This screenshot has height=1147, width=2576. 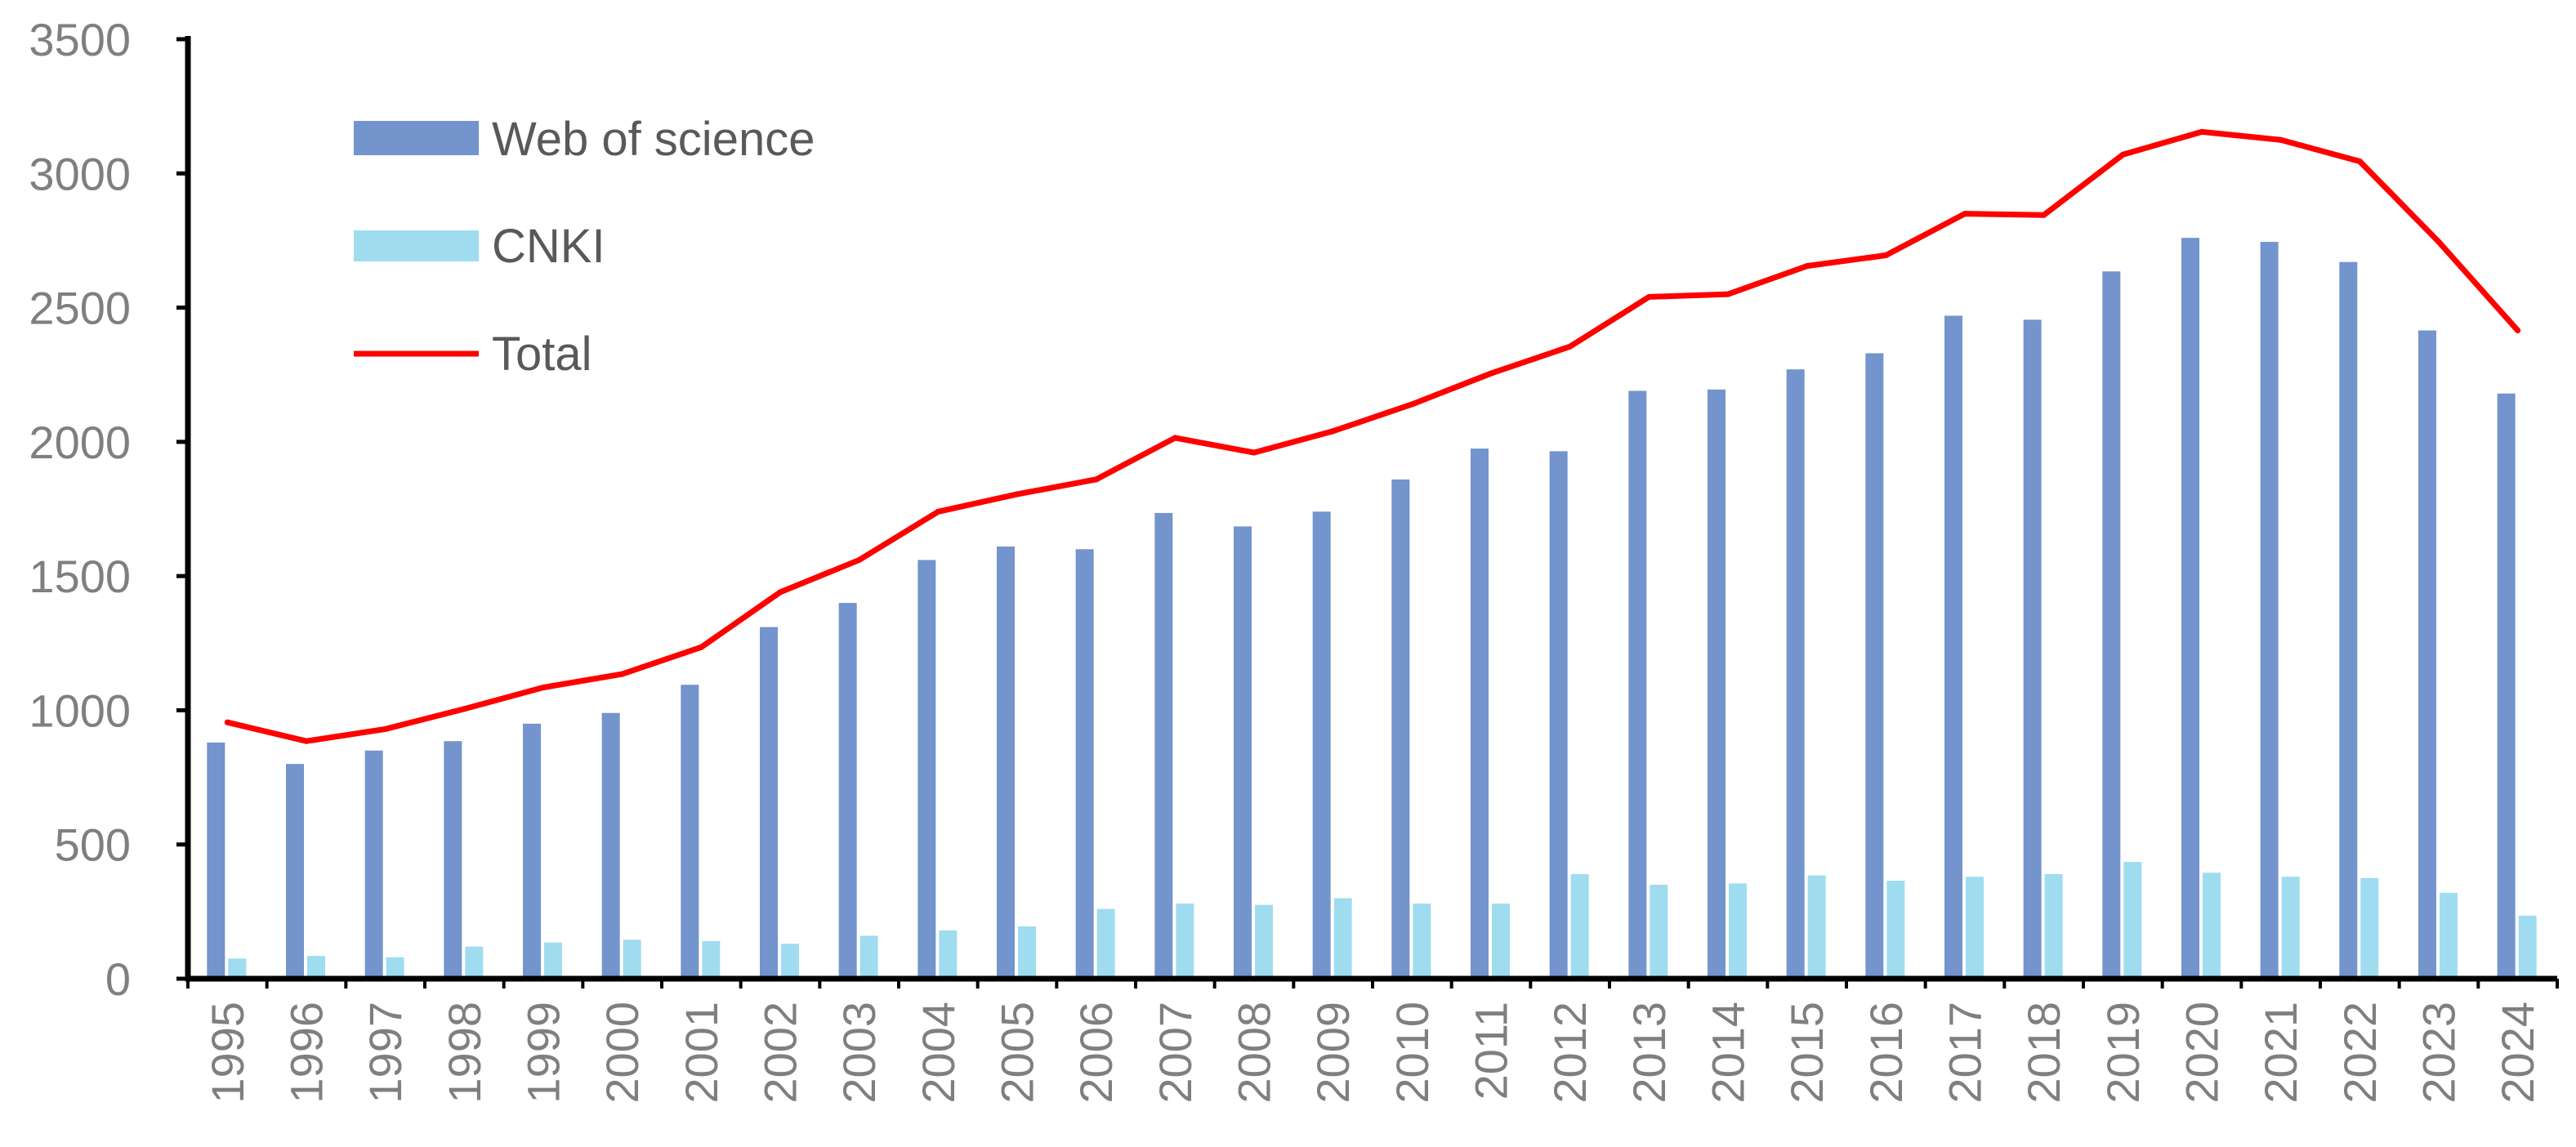 What do you see at coordinates (93, 845) in the screenshot?
I see `y-tick-label-500: 500` at bounding box center [93, 845].